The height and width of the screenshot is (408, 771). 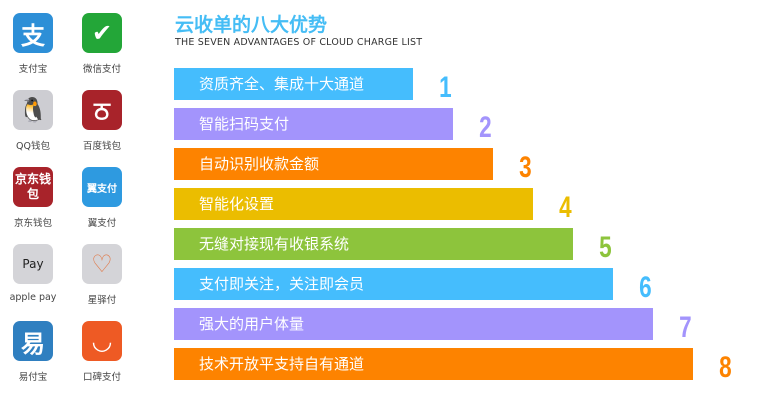 What do you see at coordinates (333, 164) in the screenshot?
I see `advantage-bar: 自动识别收款金额` at bounding box center [333, 164].